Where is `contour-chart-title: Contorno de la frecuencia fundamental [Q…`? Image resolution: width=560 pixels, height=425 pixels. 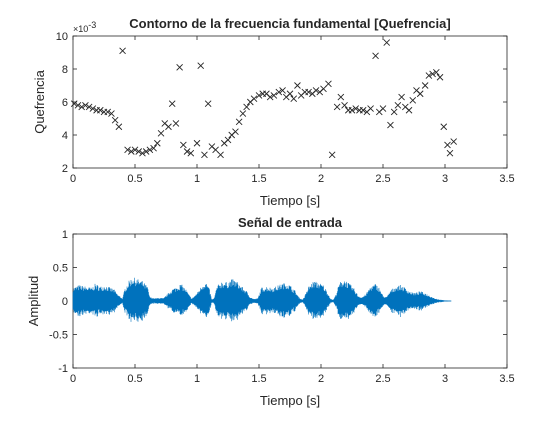 contour-chart-title: Contorno de la frecuencia fundamental [Q… is located at coordinates (289, 23).